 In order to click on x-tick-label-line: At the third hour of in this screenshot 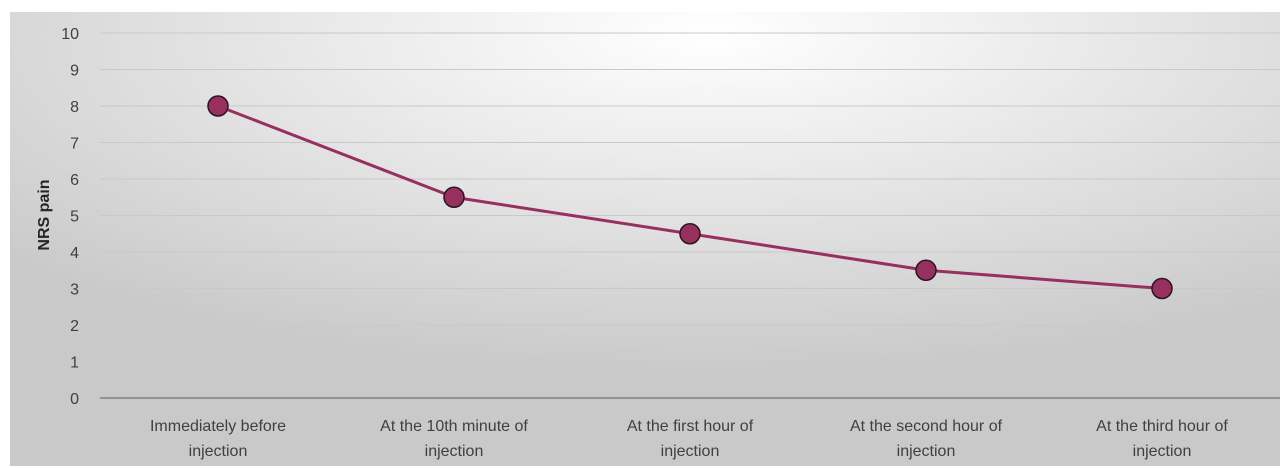, I will do `click(1162, 426)`.